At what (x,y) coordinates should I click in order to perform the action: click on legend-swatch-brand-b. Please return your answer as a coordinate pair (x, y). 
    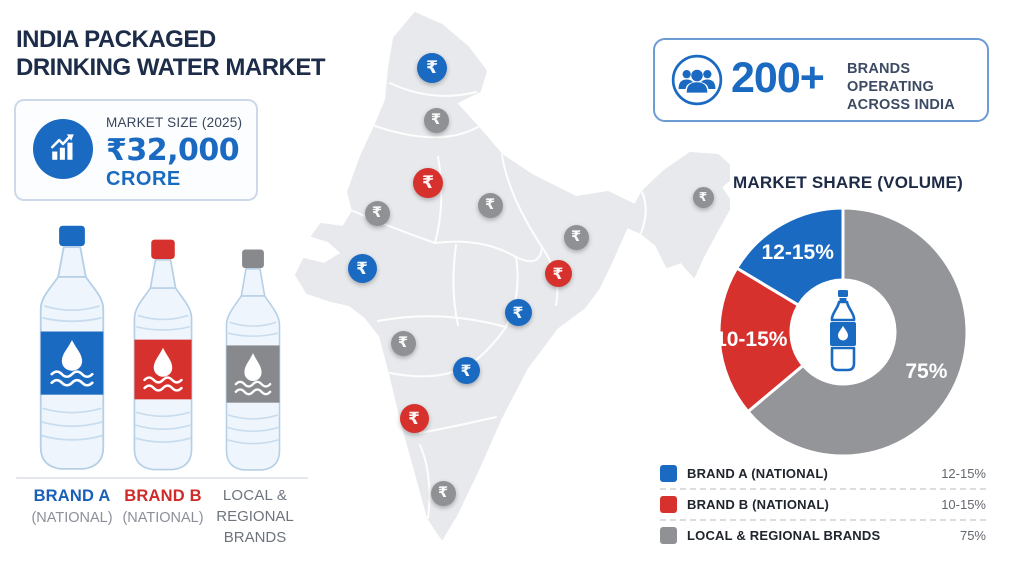
    Looking at the image, I should click on (668, 504).